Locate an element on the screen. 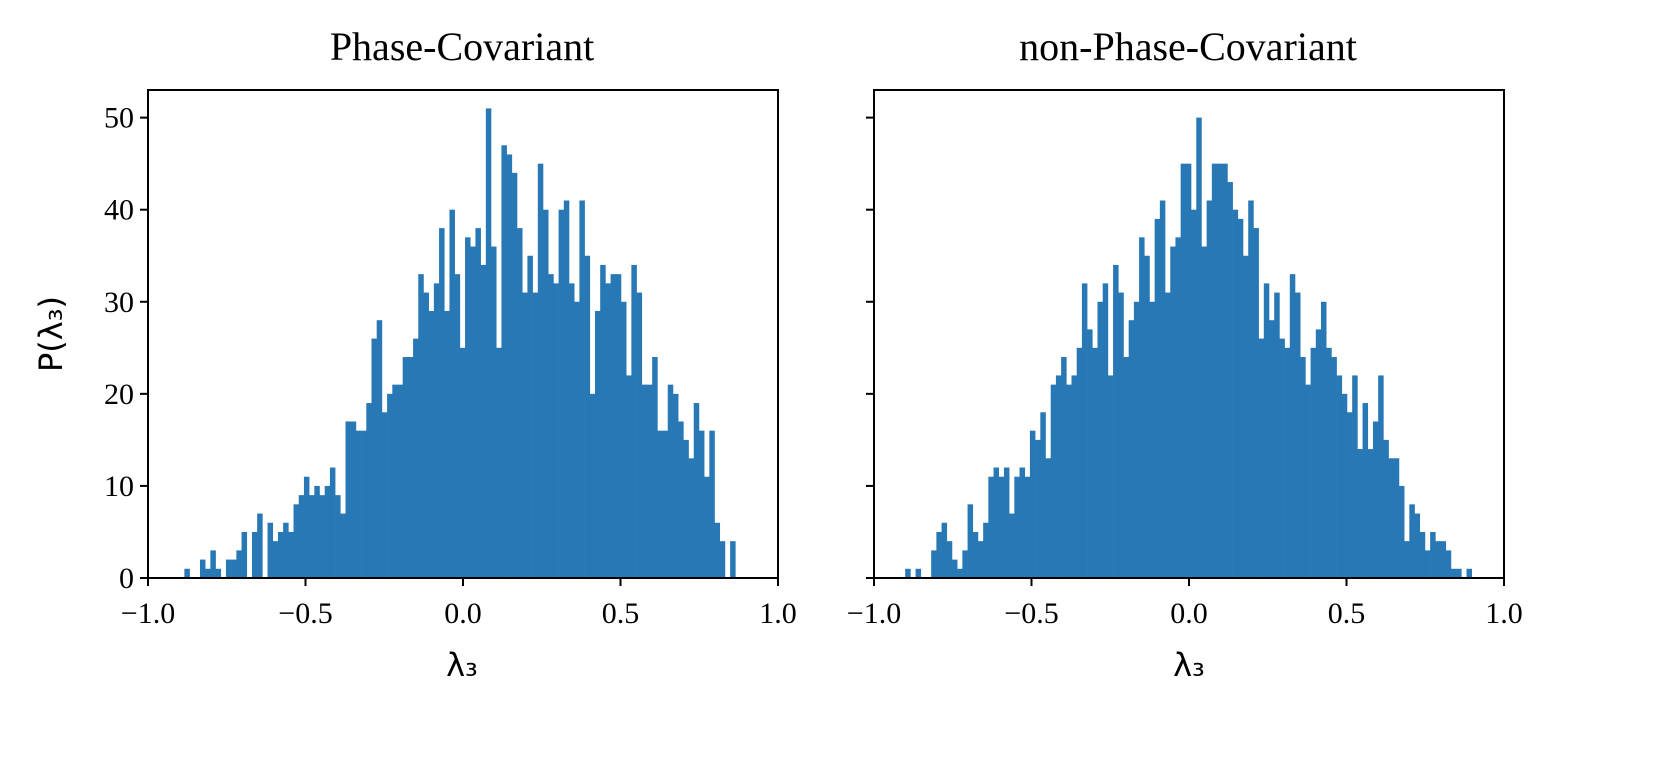  x-tick-label: −0.5 is located at coordinates (305, 613).